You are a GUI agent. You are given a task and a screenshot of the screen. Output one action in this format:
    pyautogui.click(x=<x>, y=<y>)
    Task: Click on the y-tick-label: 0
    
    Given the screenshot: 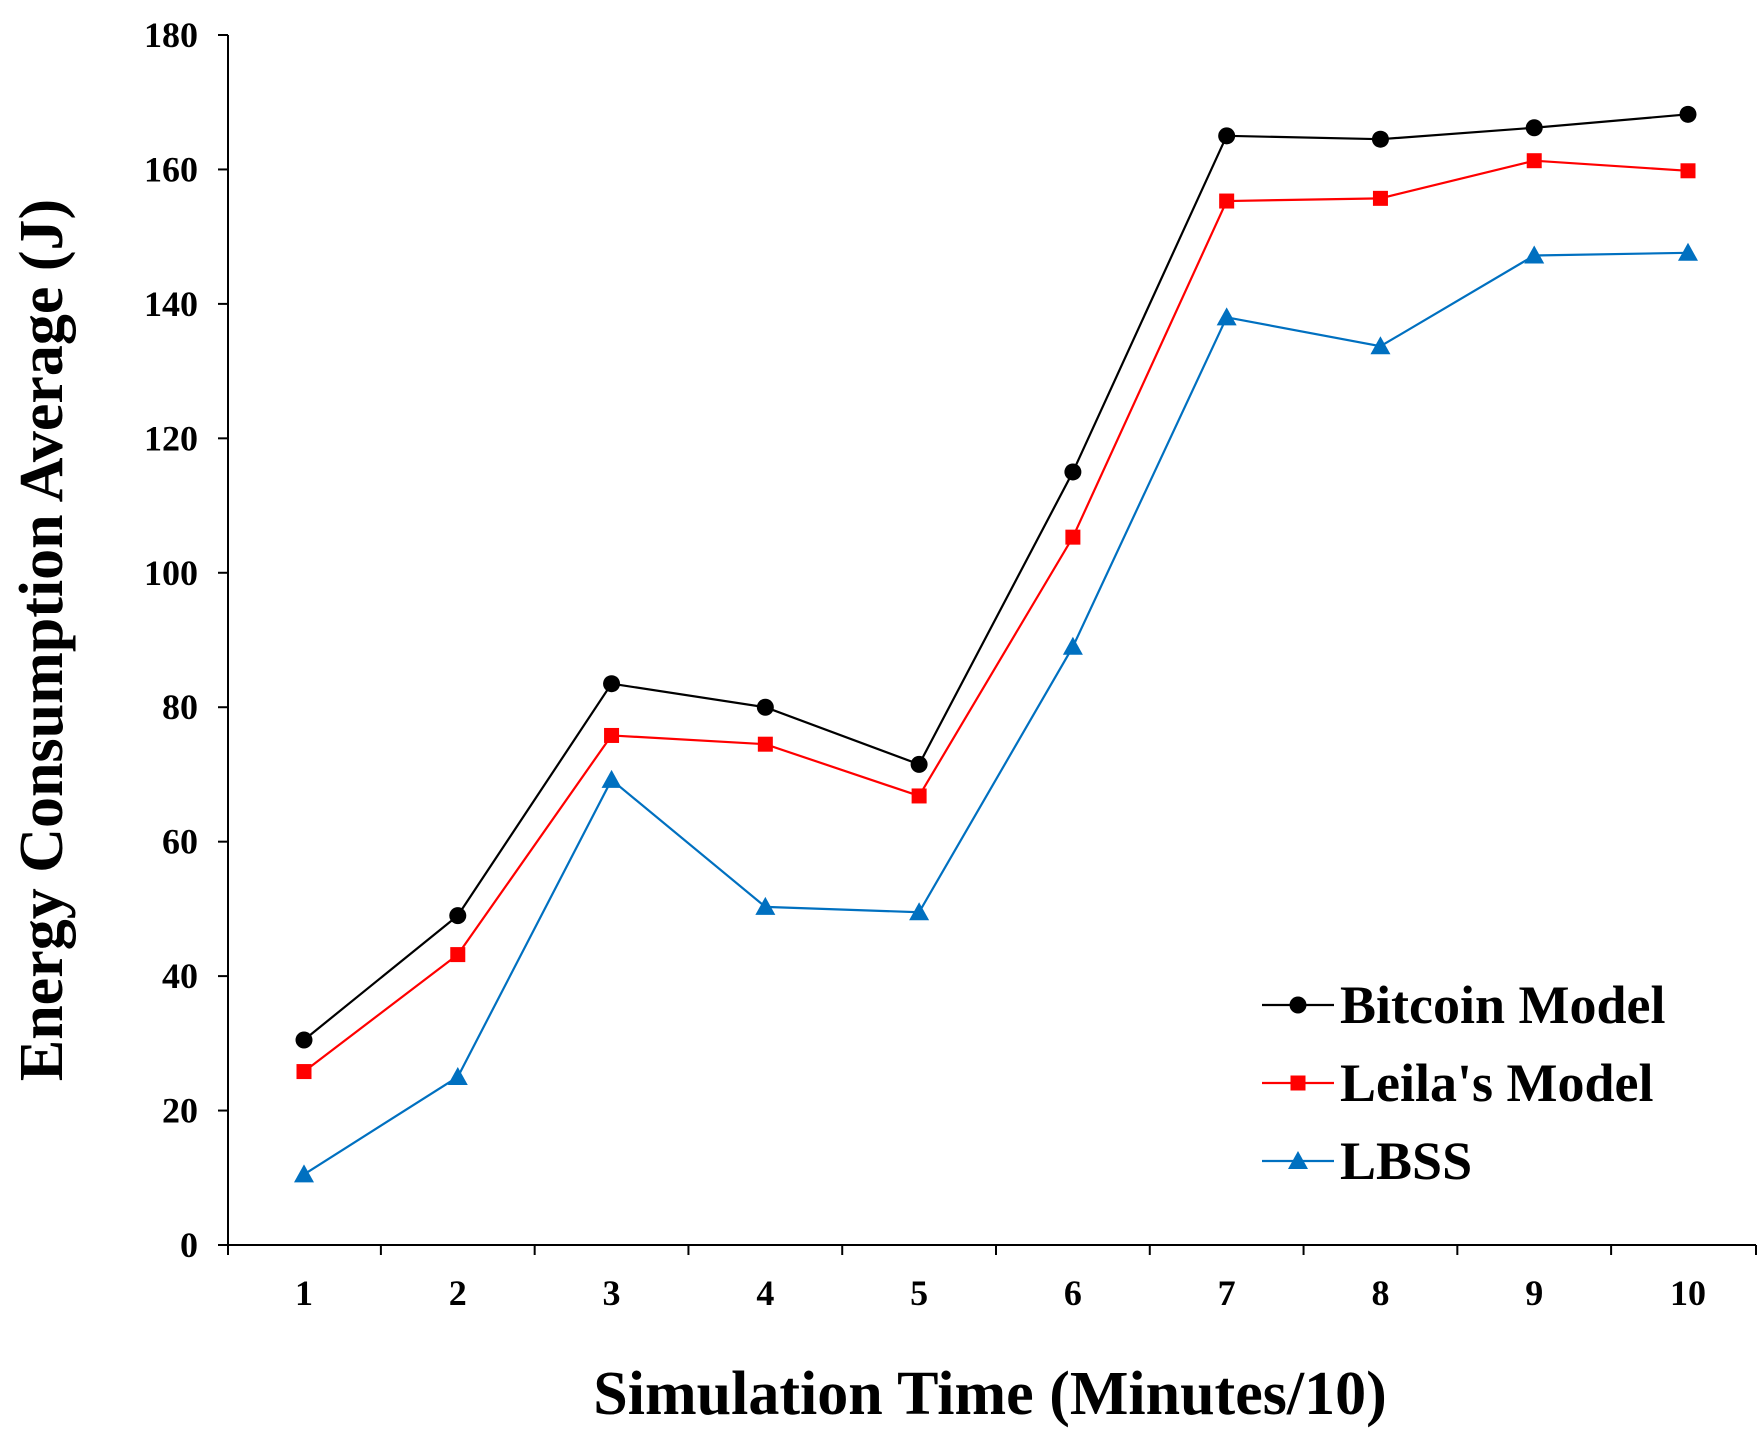 What is the action you would take?
    pyautogui.click(x=189, y=1245)
    